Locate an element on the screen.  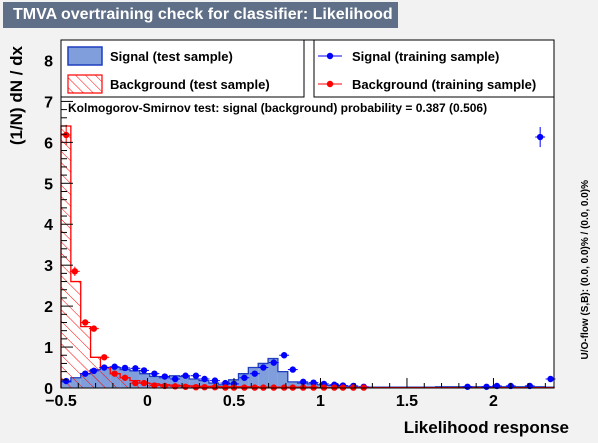
y-tick-label: 3 is located at coordinates (48, 266).